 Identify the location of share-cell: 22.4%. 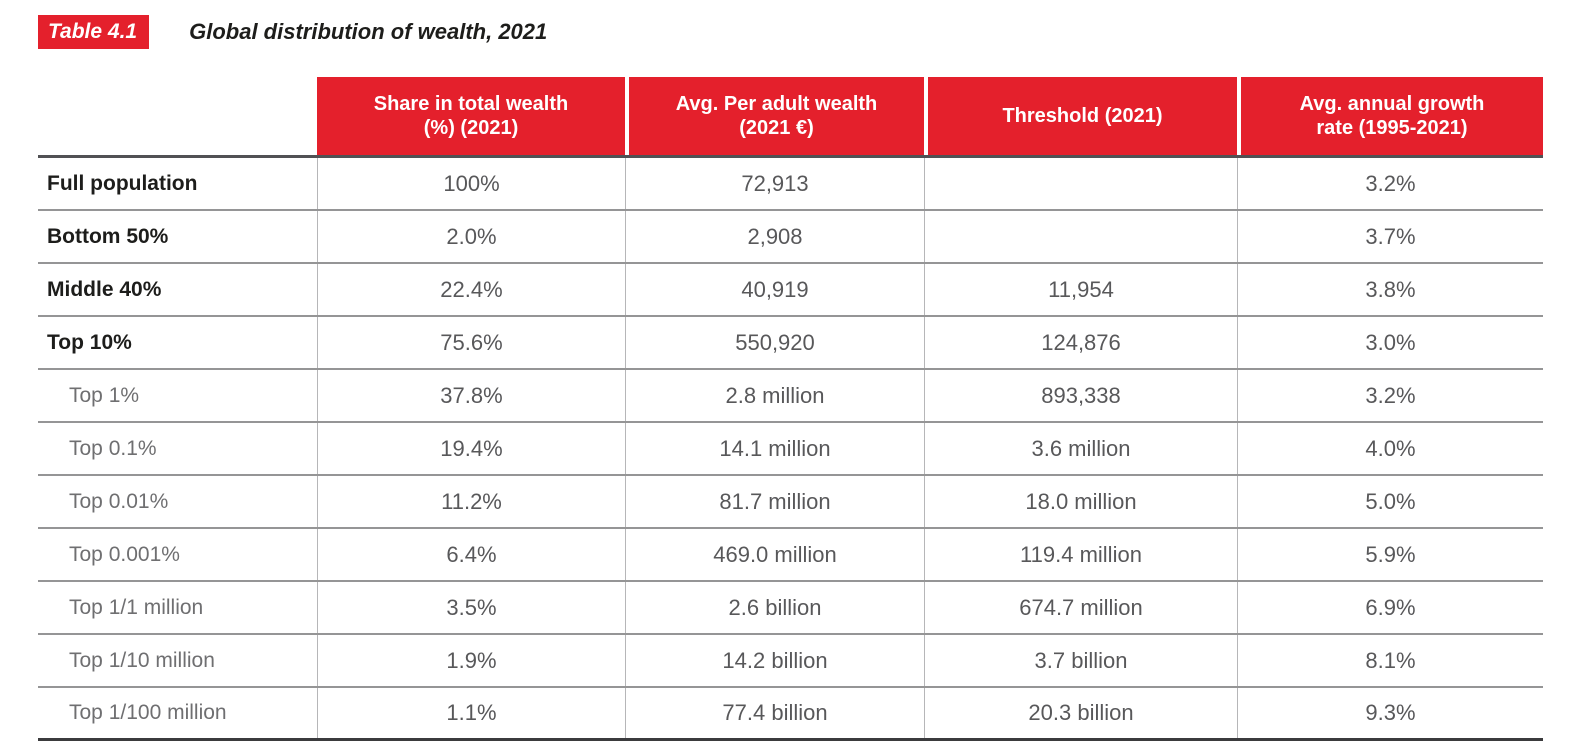
(471, 289).